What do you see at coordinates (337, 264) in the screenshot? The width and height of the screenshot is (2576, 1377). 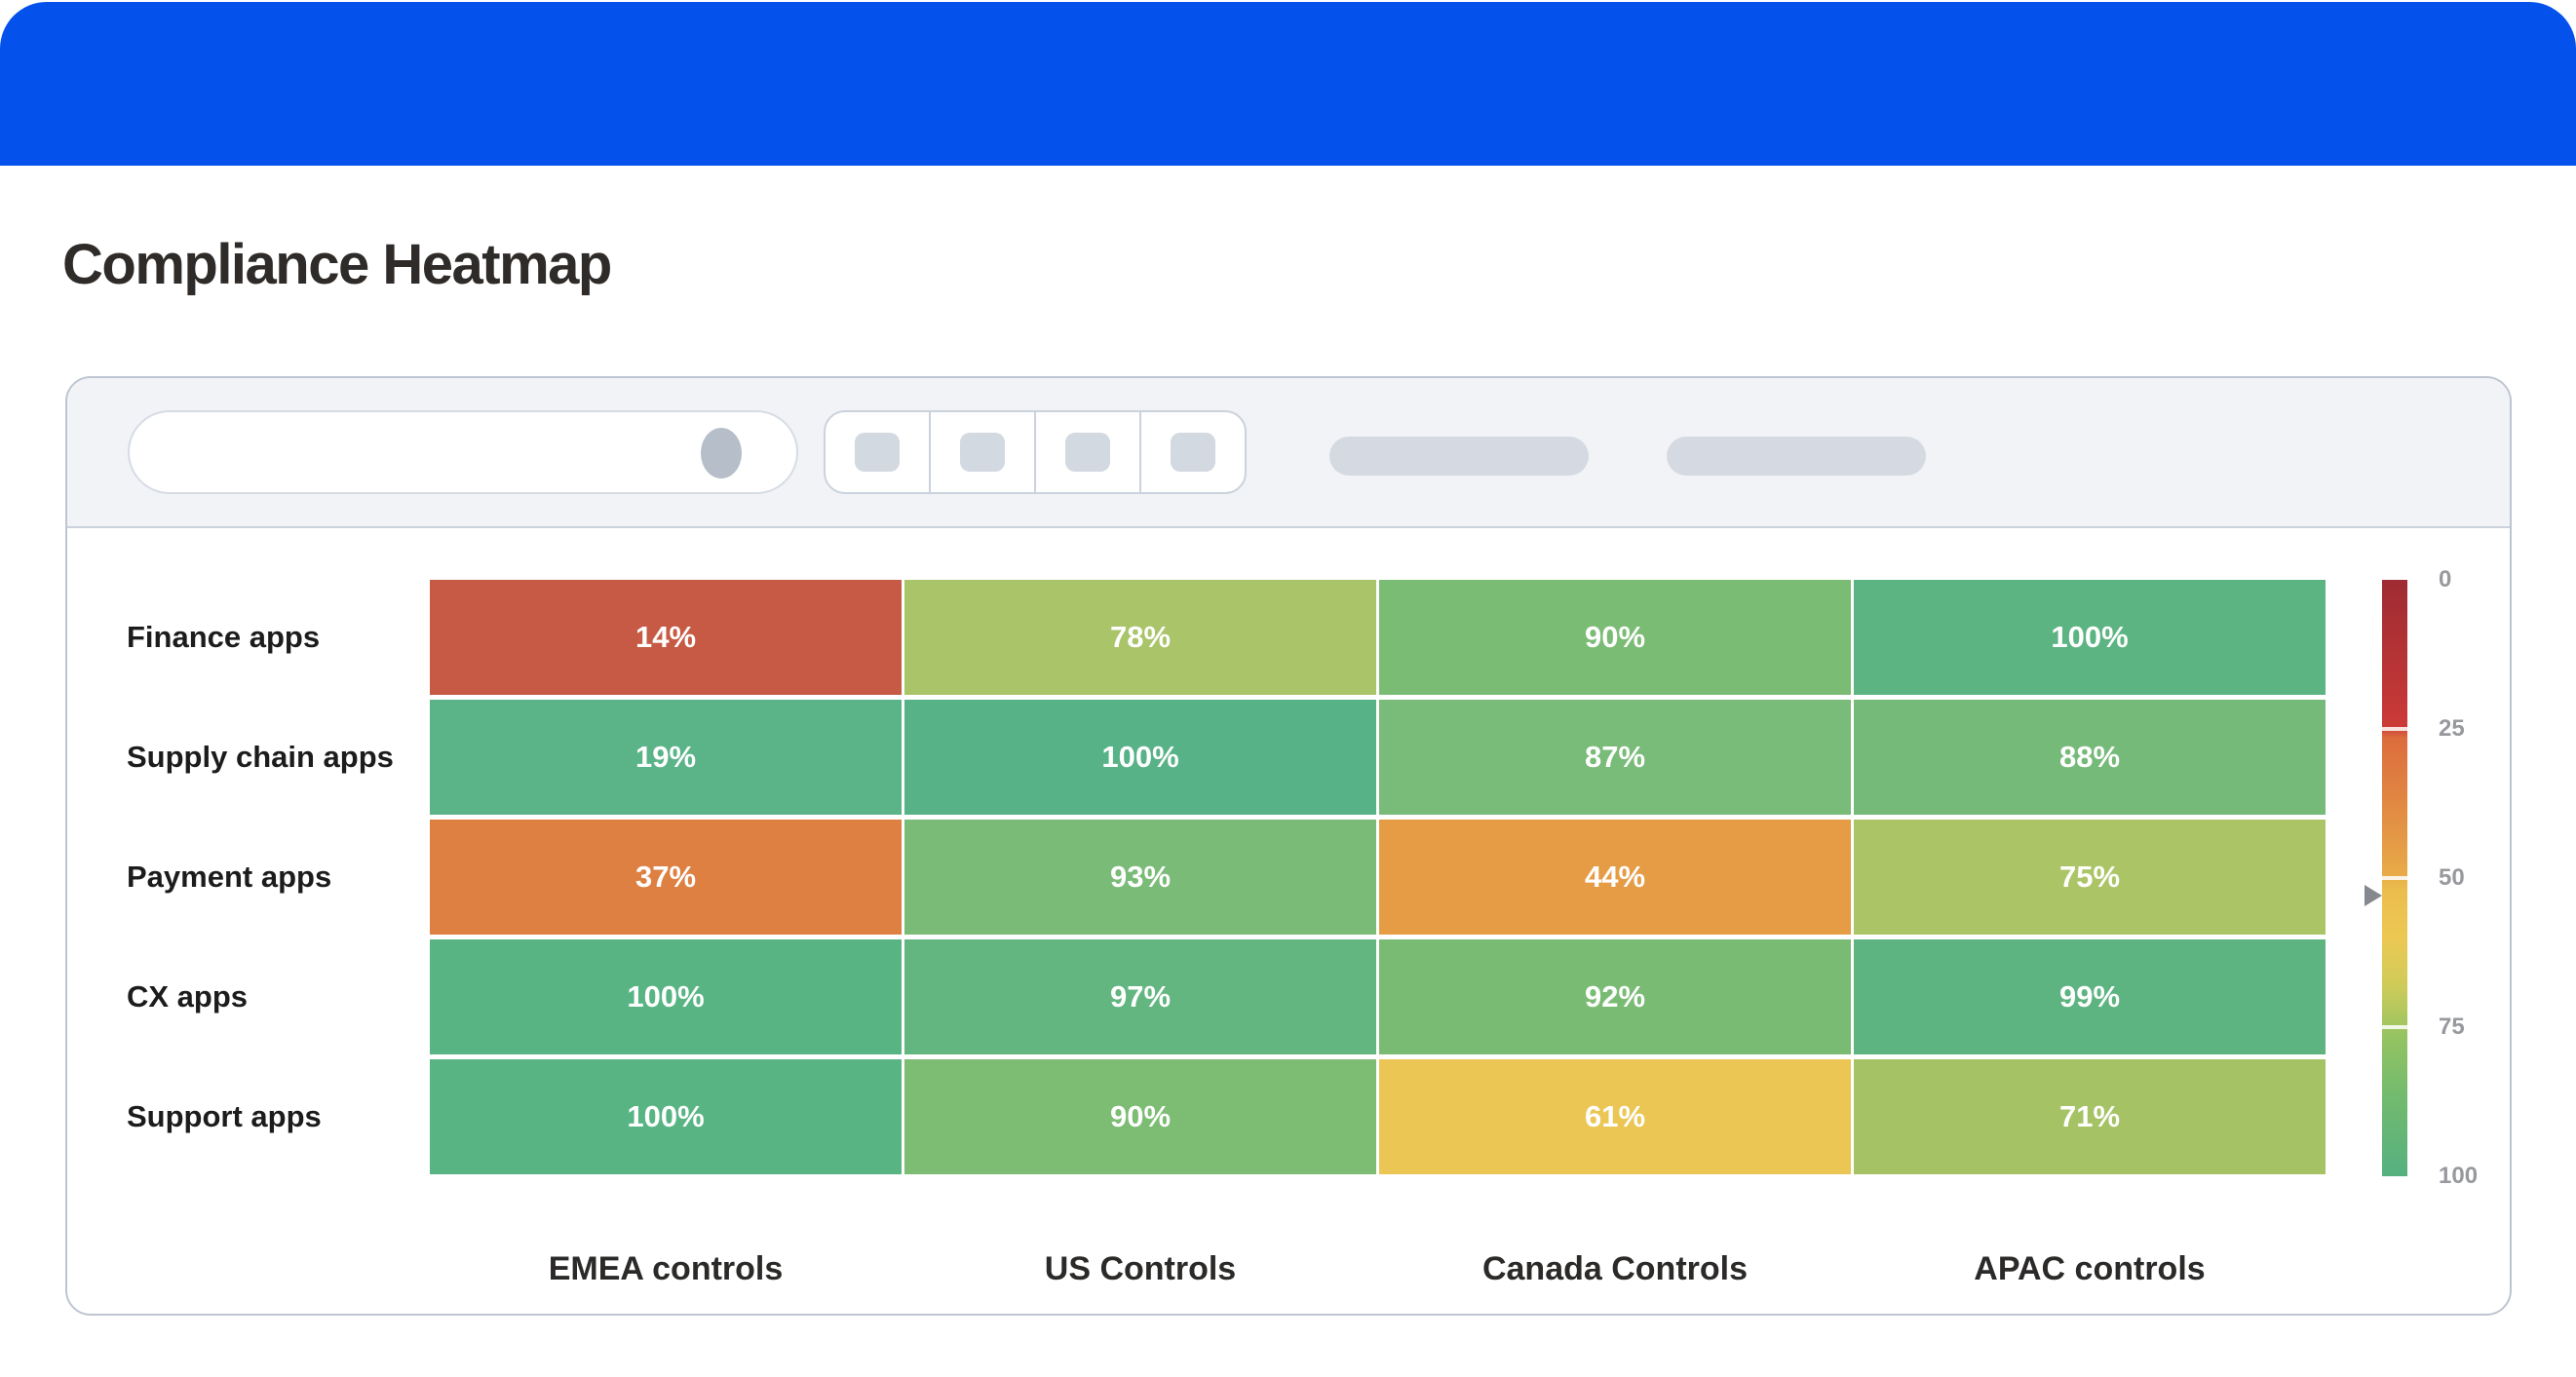 I see `page-title: Compliance Heatmap` at bounding box center [337, 264].